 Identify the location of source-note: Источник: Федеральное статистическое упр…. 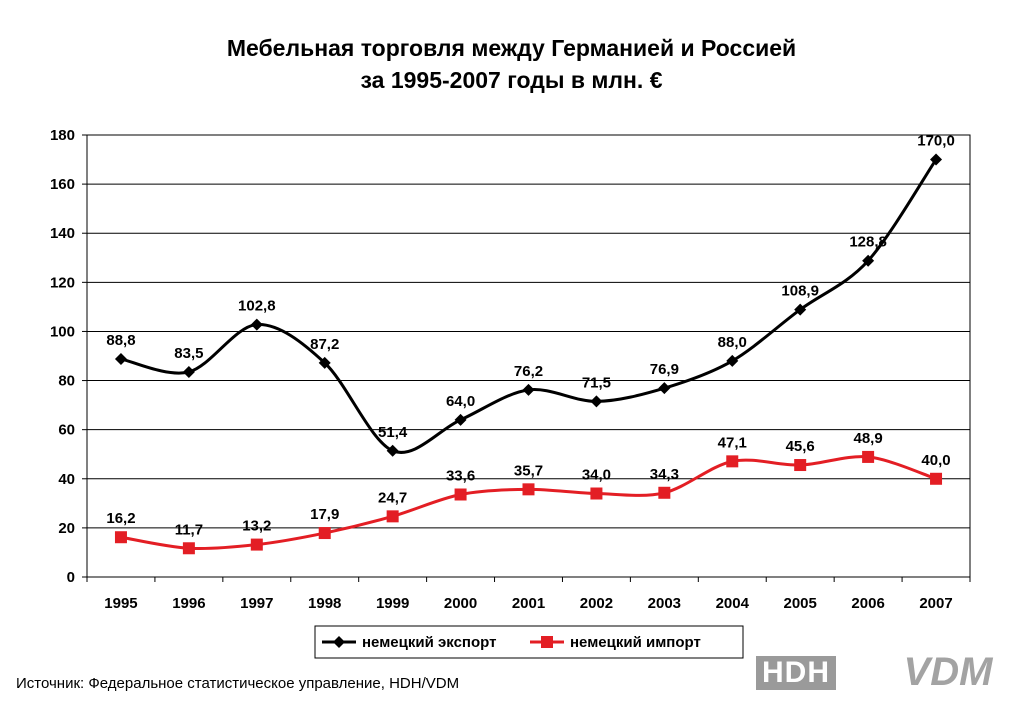
(238, 683).